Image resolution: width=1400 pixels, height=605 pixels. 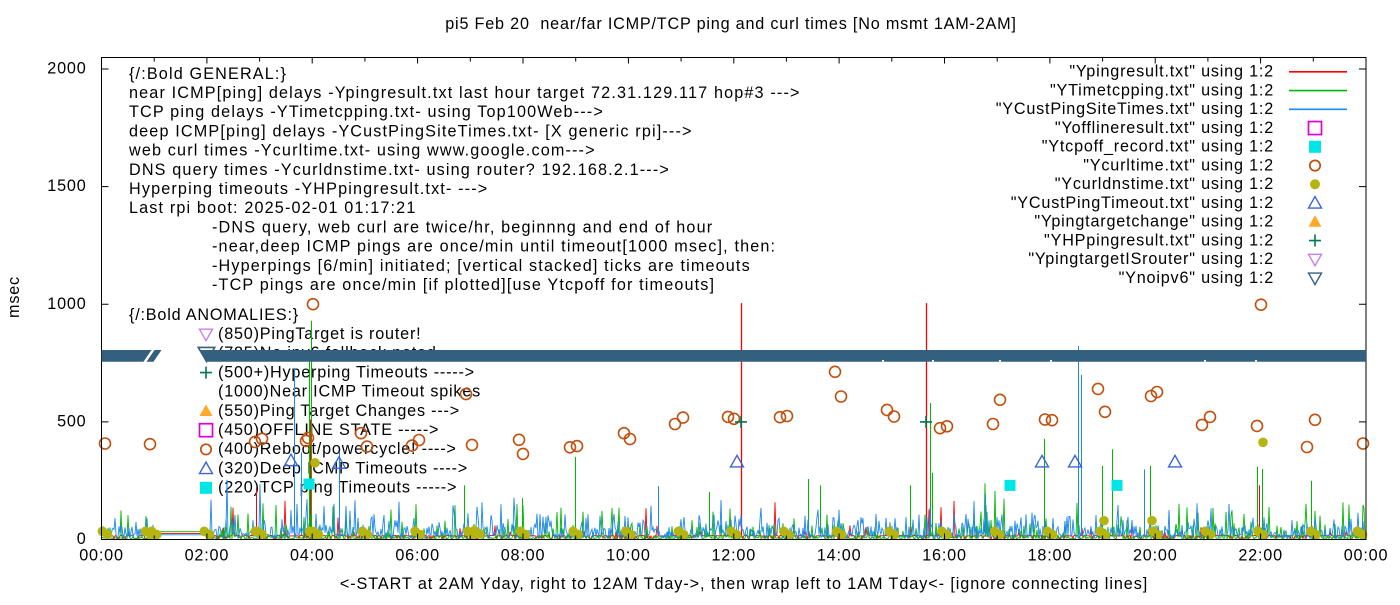 What do you see at coordinates (1142, 203) in the screenshot?
I see `svg-text:"YCustPingTimeout.txt" using 1: "YCustPingTimeout.txt" using 1:2` at bounding box center [1142, 203].